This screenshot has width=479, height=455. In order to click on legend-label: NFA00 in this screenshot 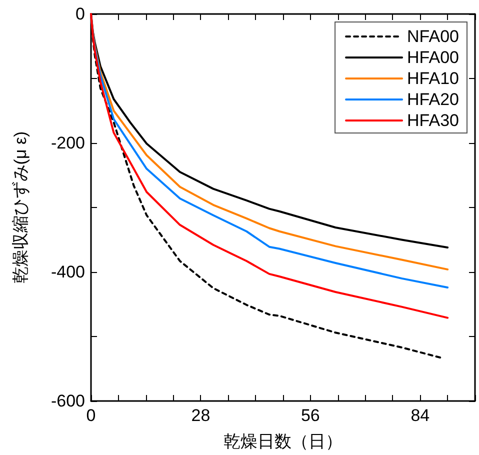, I will do `click(433, 36)`.